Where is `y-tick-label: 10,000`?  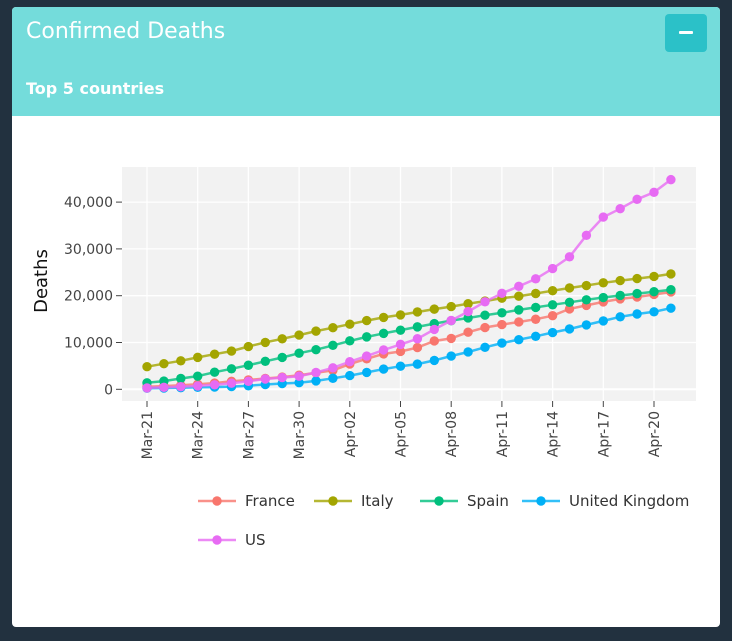 y-tick-label: 10,000 is located at coordinates (88, 344).